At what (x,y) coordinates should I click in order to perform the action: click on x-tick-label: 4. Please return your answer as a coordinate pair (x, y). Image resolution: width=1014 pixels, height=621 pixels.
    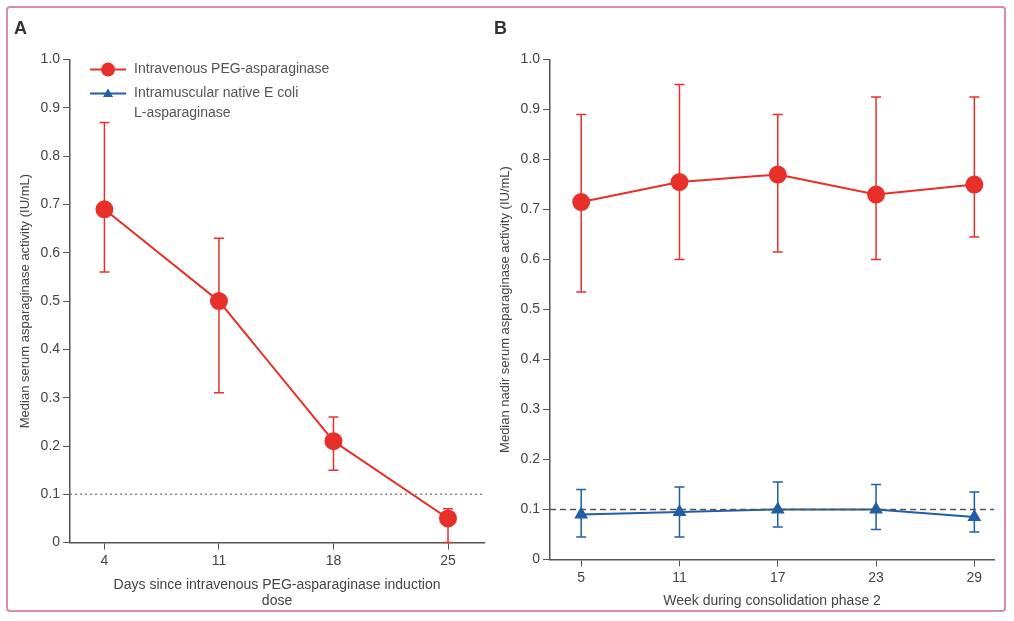
    Looking at the image, I should click on (104, 559).